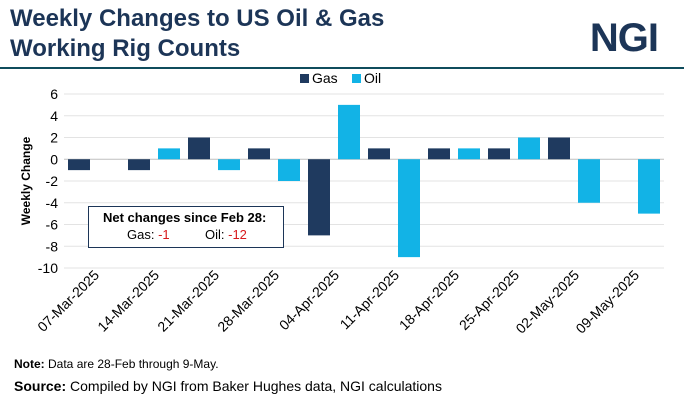  Describe the element at coordinates (52, 225) in the screenshot. I see `y-tick-label: -6` at that location.